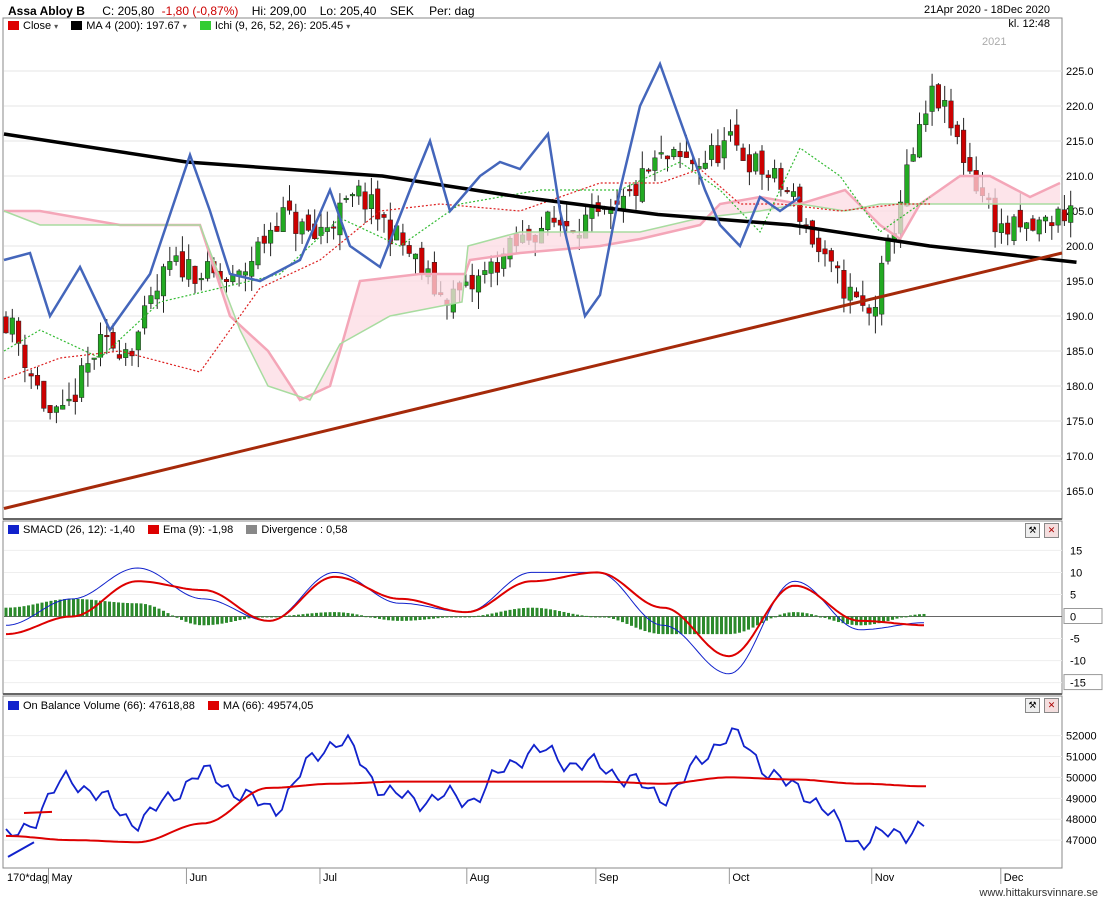 This screenshot has width=1106, height=901. I want to click on obv-line, so click(465, 789).